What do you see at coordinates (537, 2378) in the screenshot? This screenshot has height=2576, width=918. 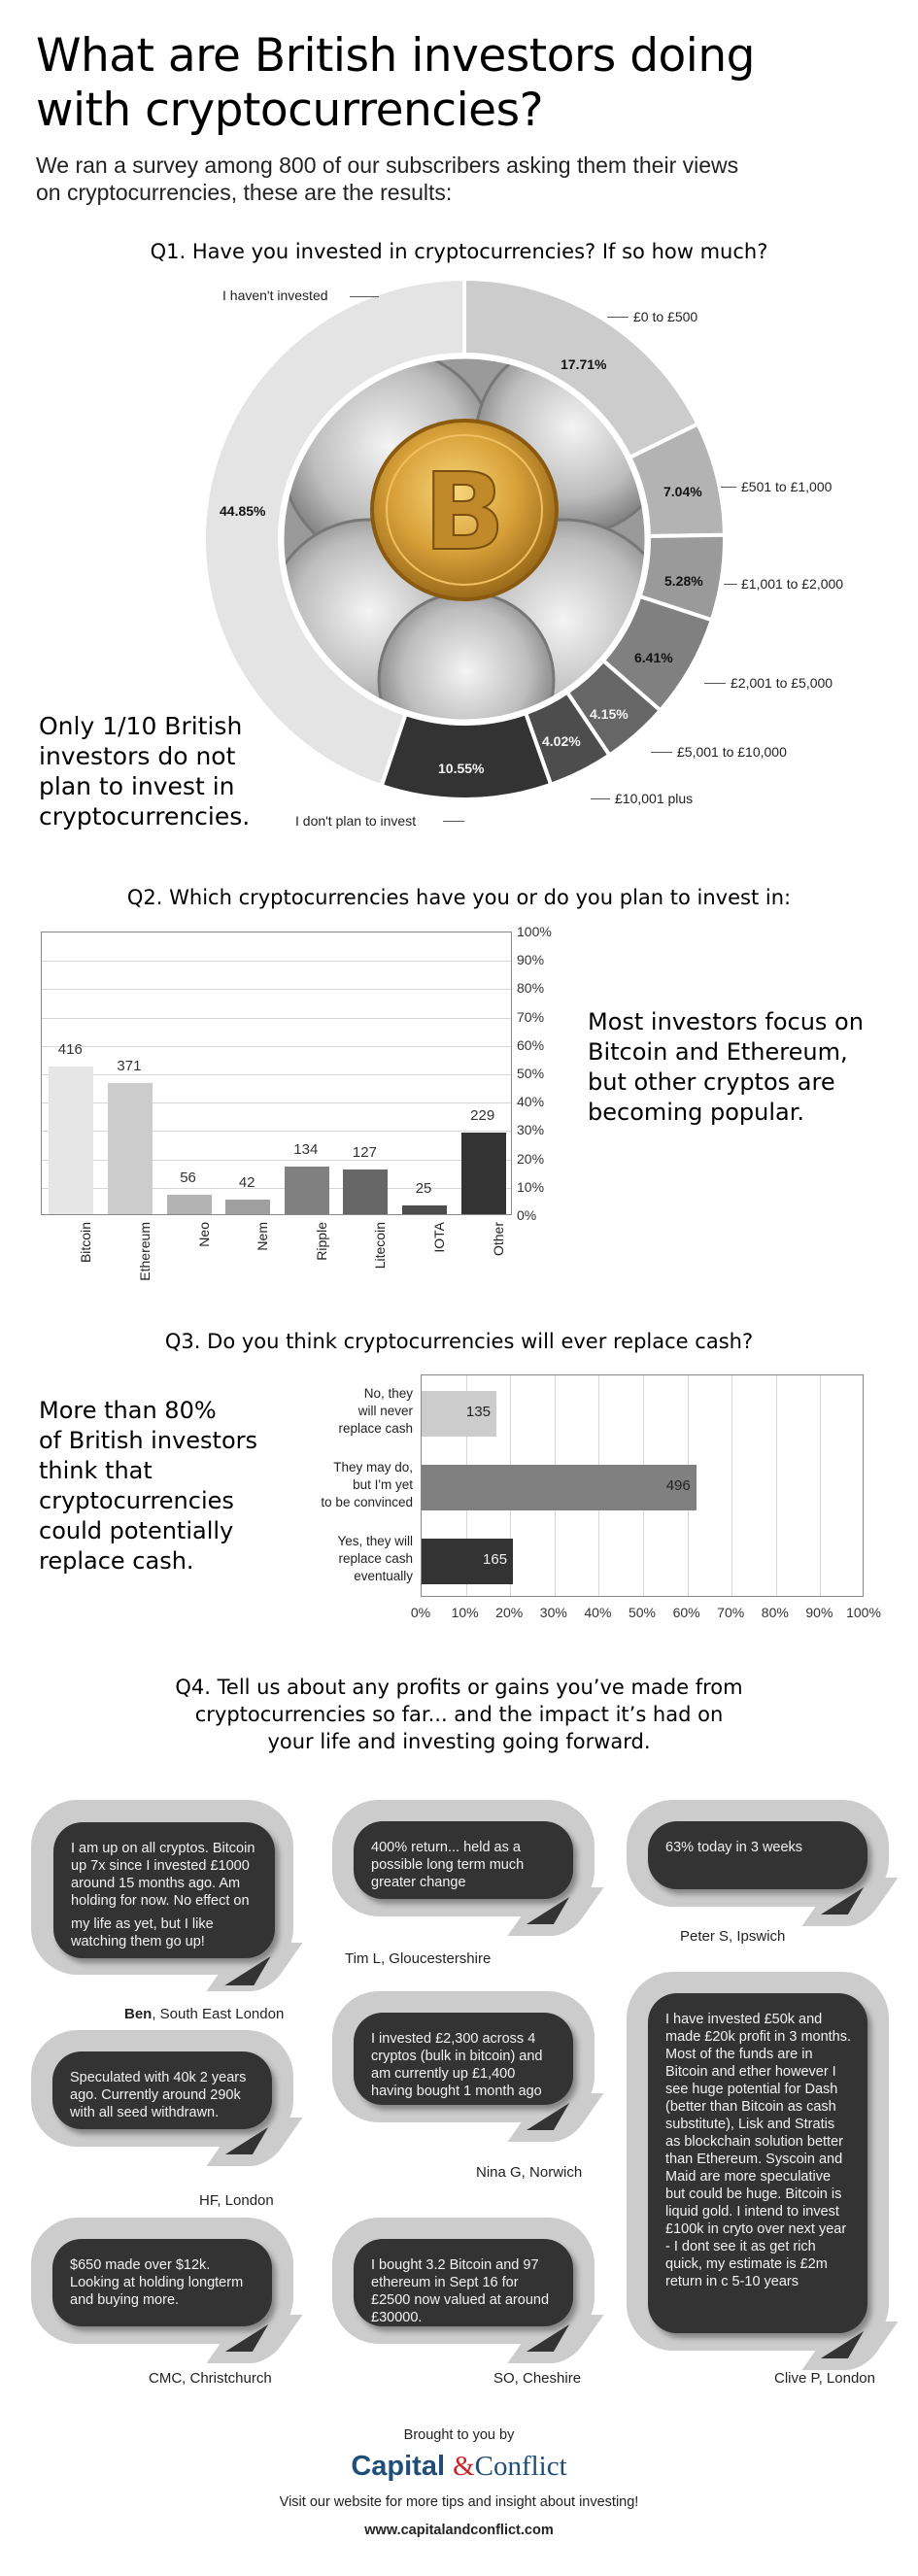 I see `testimonial-author: SO, Cheshire` at bounding box center [537, 2378].